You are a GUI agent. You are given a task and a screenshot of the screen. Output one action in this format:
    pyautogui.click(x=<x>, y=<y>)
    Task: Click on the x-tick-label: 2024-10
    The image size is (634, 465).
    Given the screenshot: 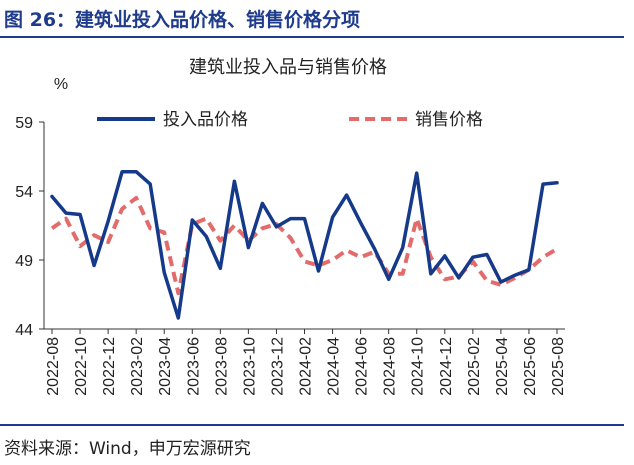 What is the action you would take?
    pyautogui.click(x=418, y=366)
    